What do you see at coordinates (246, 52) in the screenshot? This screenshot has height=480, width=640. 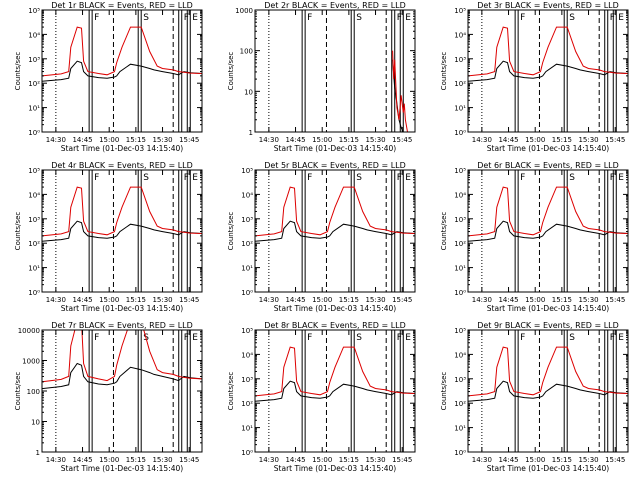 I see `y-tick-label: 100` at bounding box center [246, 52].